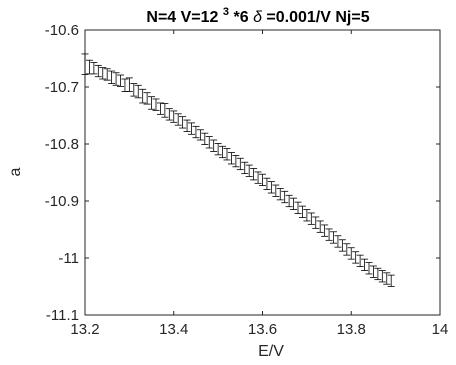  What do you see at coordinates (62, 87) in the screenshot?
I see `y-tick-label: -10.7` at bounding box center [62, 87].